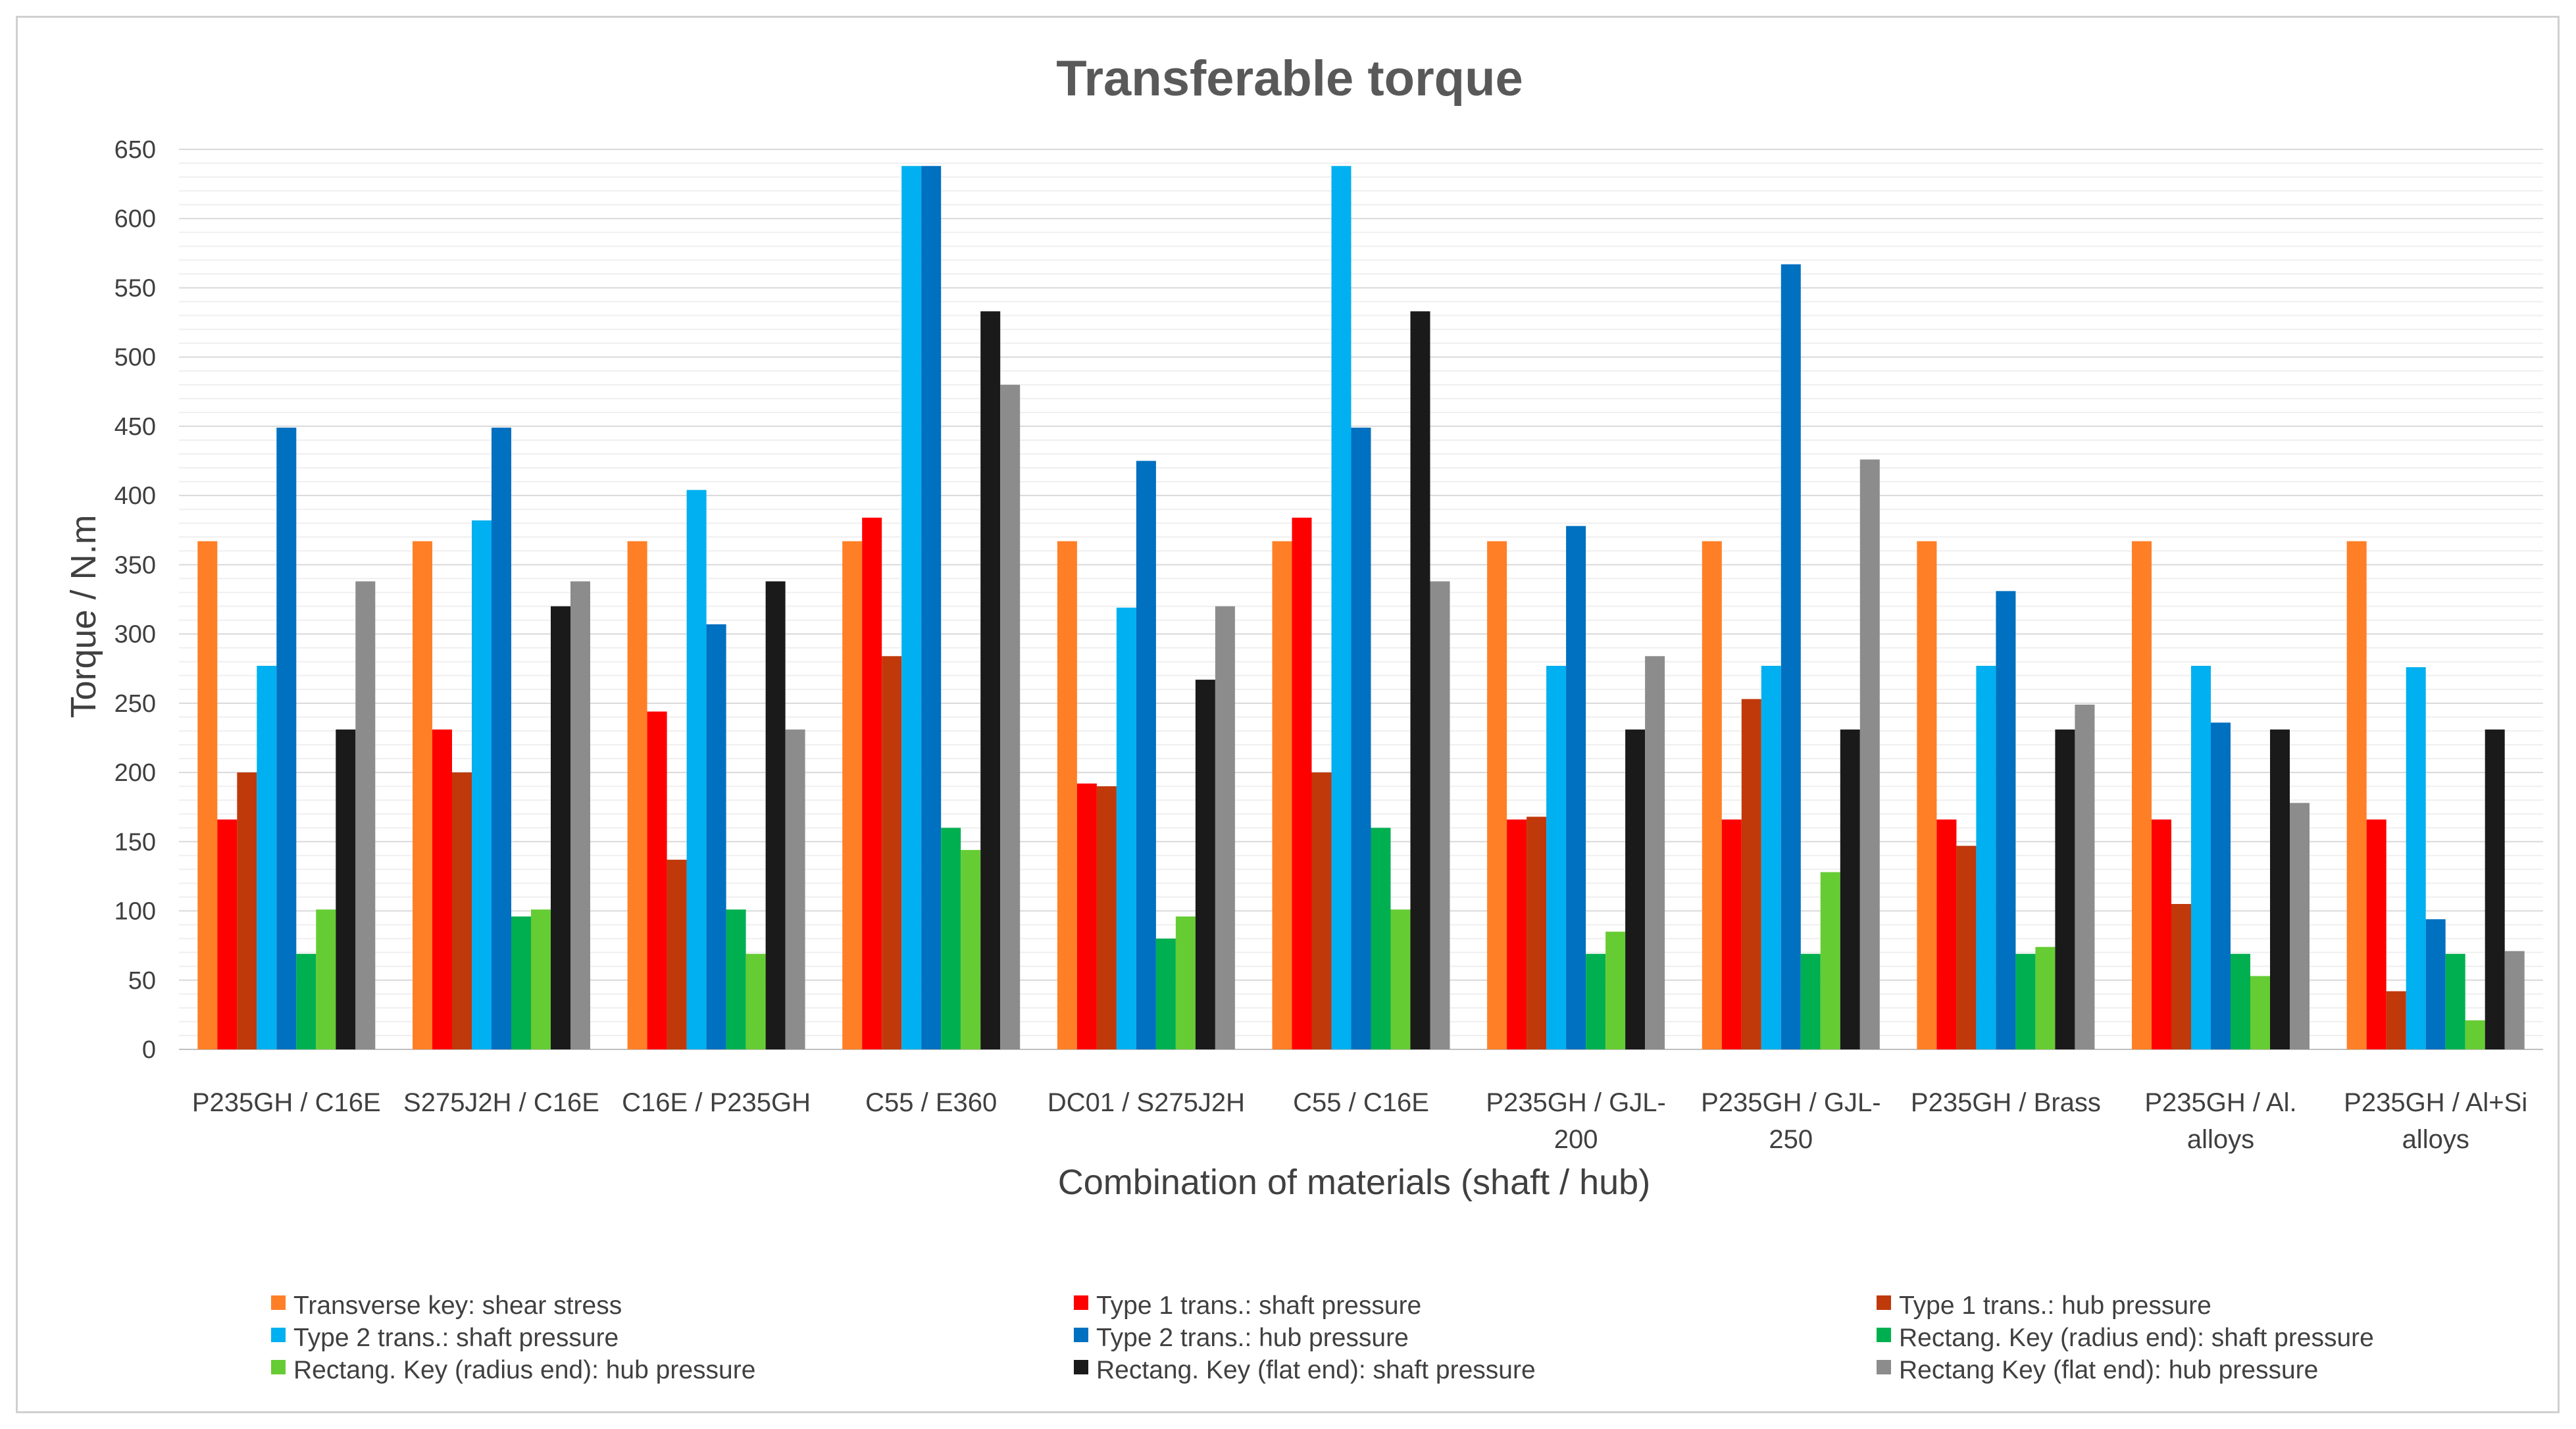 The height and width of the screenshot is (1429, 2576). Describe the element at coordinates (1258, 1305) in the screenshot. I see `legend-label: Type 1 trans.: shaft pressure` at that location.